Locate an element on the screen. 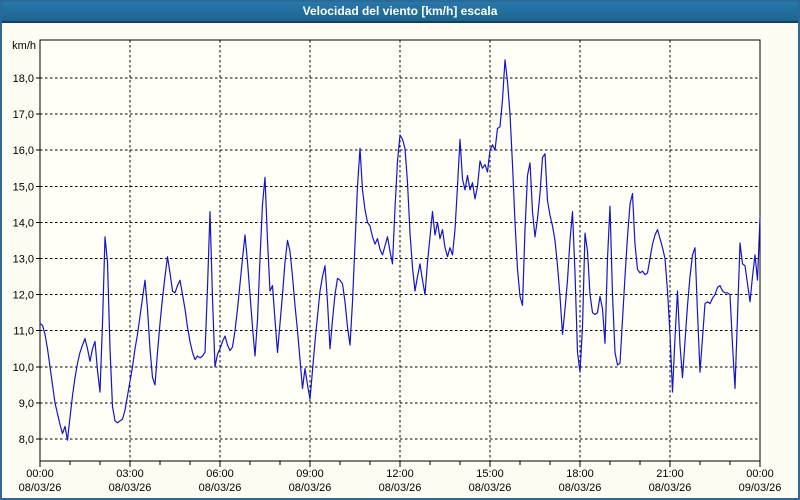 The height and width of the screenshot is (500, 800). y-tick-label: 14,0 is located at coordinates (23, 223).